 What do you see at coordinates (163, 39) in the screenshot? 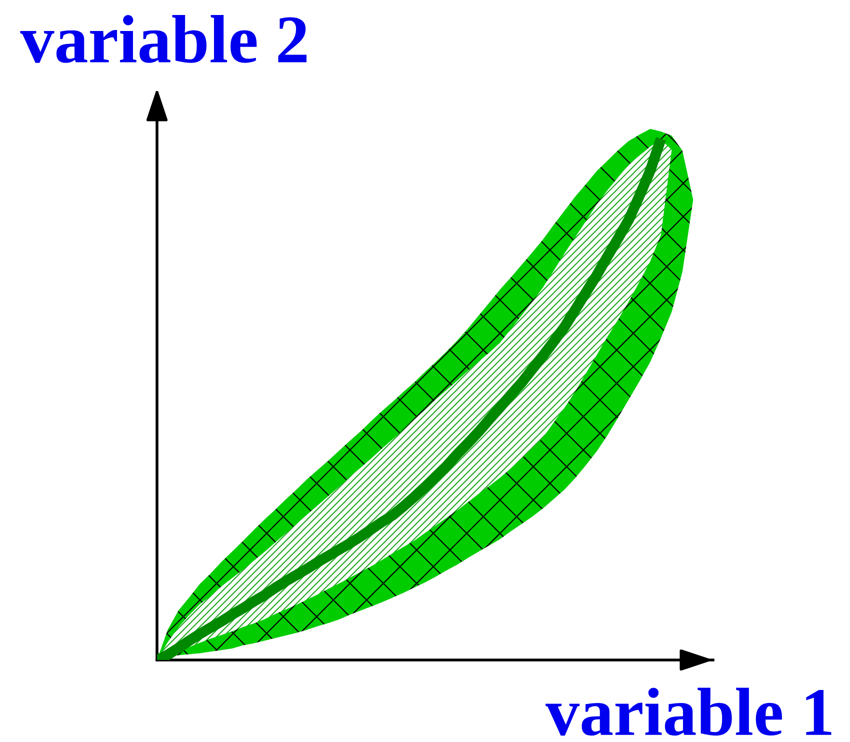
I see `y-axis-title: variable 2` at bounding box center [163, 39].